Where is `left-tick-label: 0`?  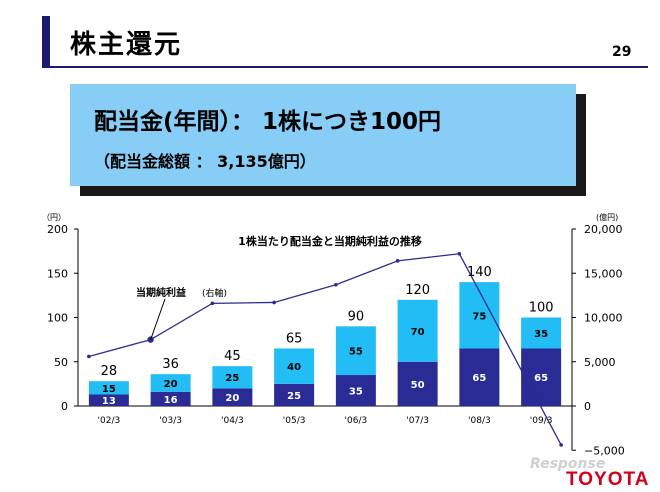
left-tick-label: 0 is located at coordinates (64, 406).